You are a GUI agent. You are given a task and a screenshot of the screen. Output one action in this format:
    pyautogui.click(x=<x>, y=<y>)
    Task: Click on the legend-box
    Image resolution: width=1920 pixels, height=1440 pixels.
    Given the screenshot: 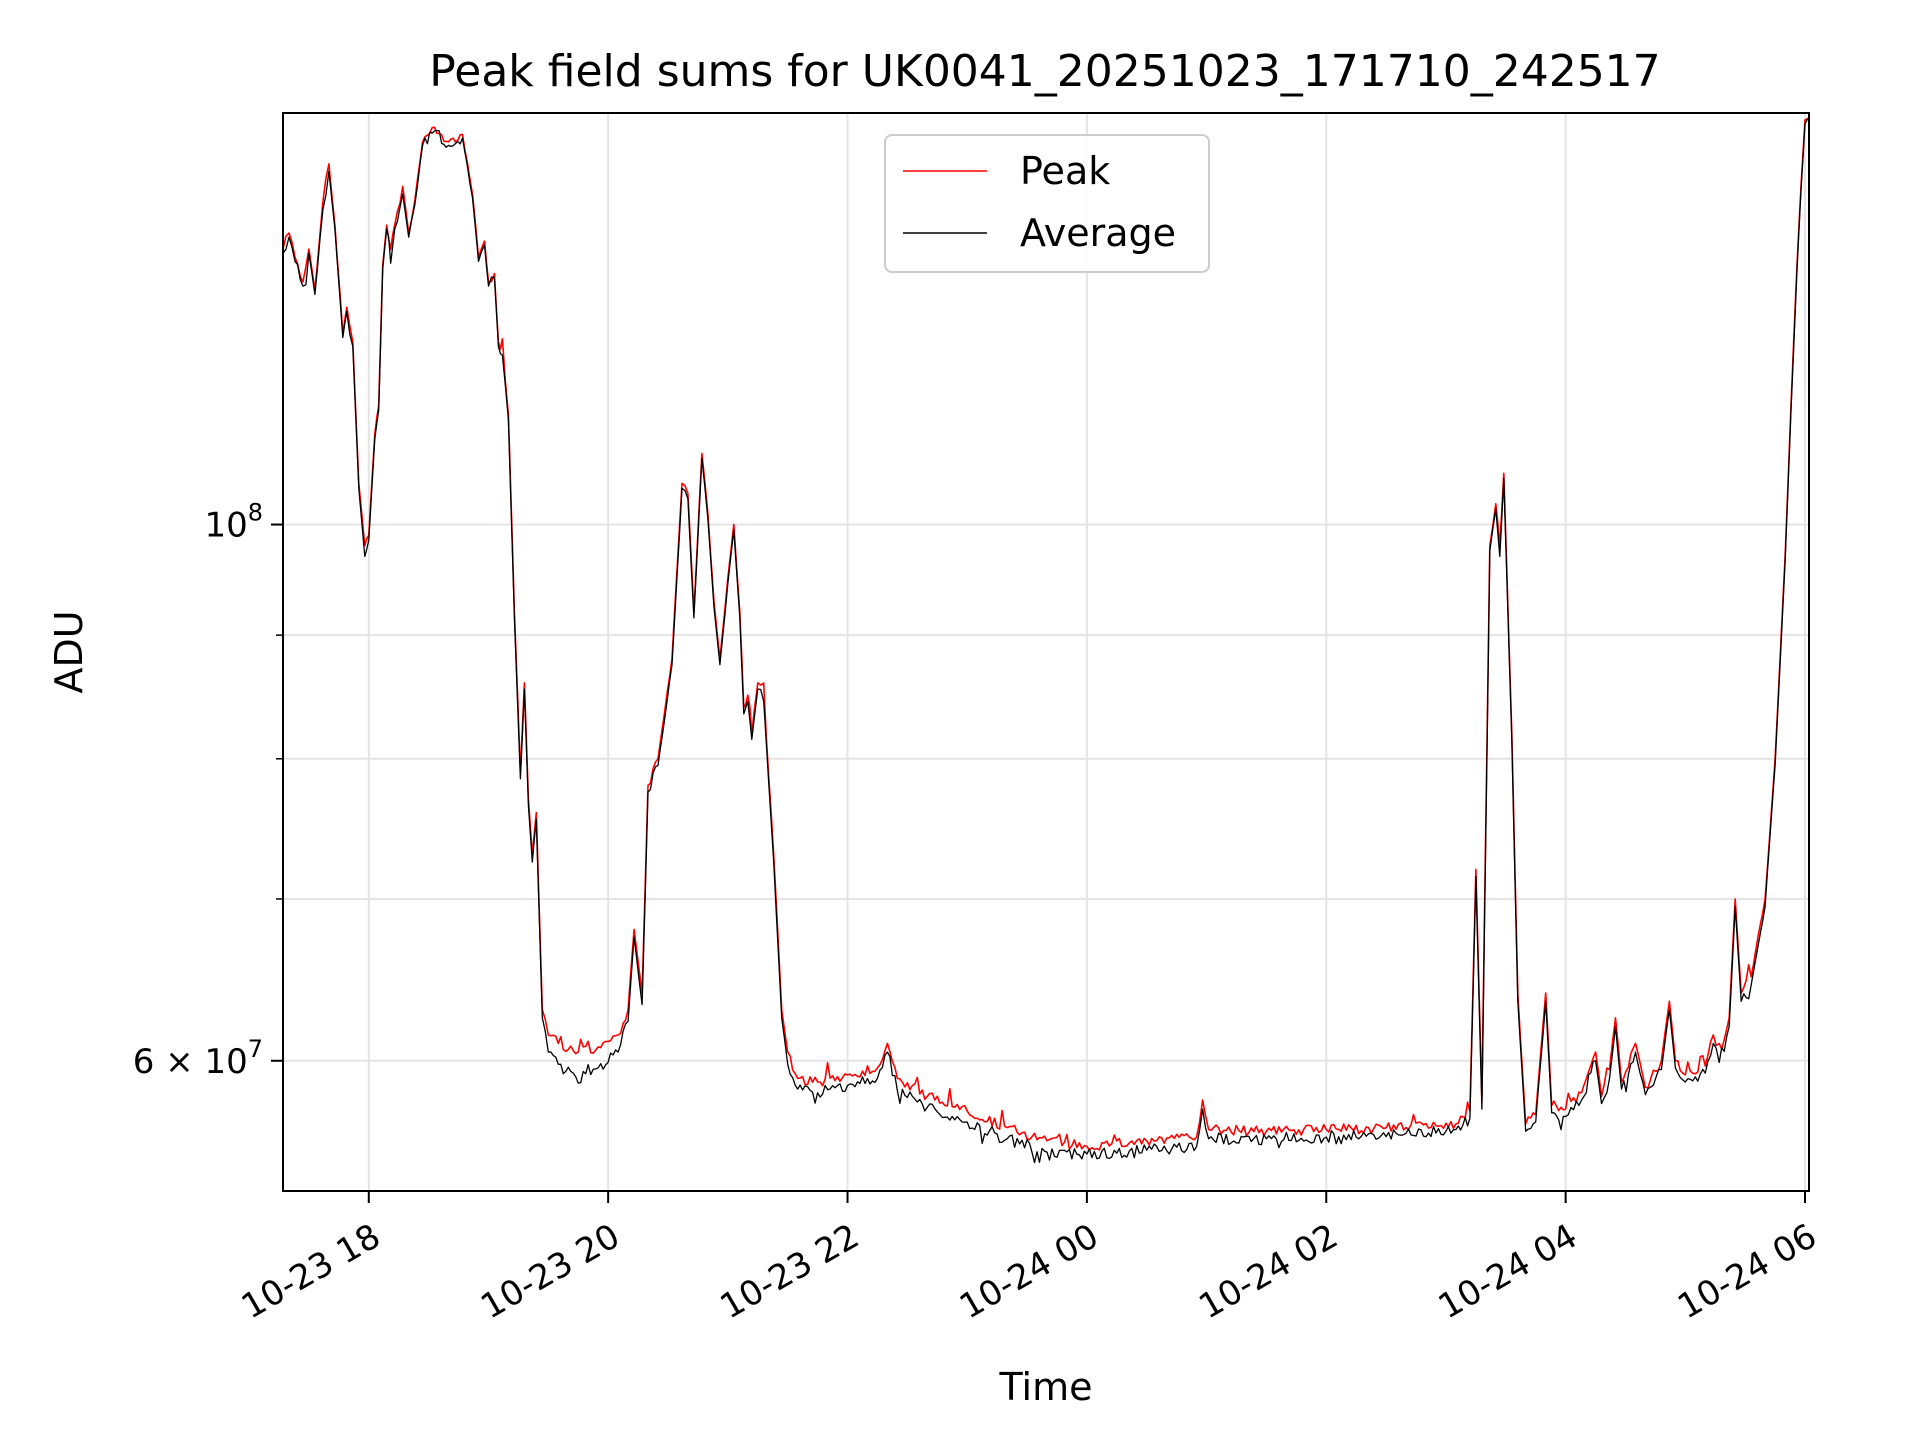 What is the action you would take?
    pyautogui.click(x=1047, y=203)
    